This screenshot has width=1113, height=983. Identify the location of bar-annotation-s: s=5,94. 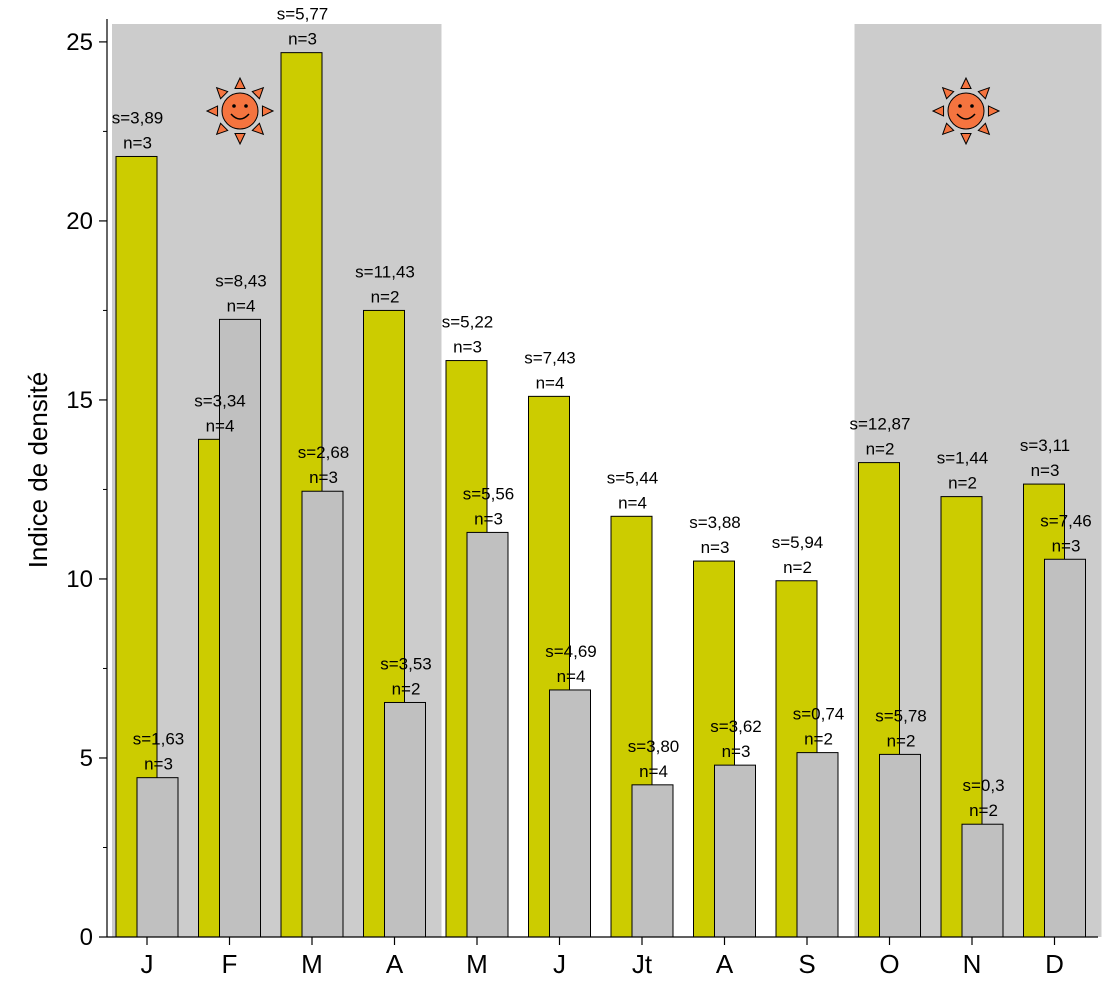
(798, 542).